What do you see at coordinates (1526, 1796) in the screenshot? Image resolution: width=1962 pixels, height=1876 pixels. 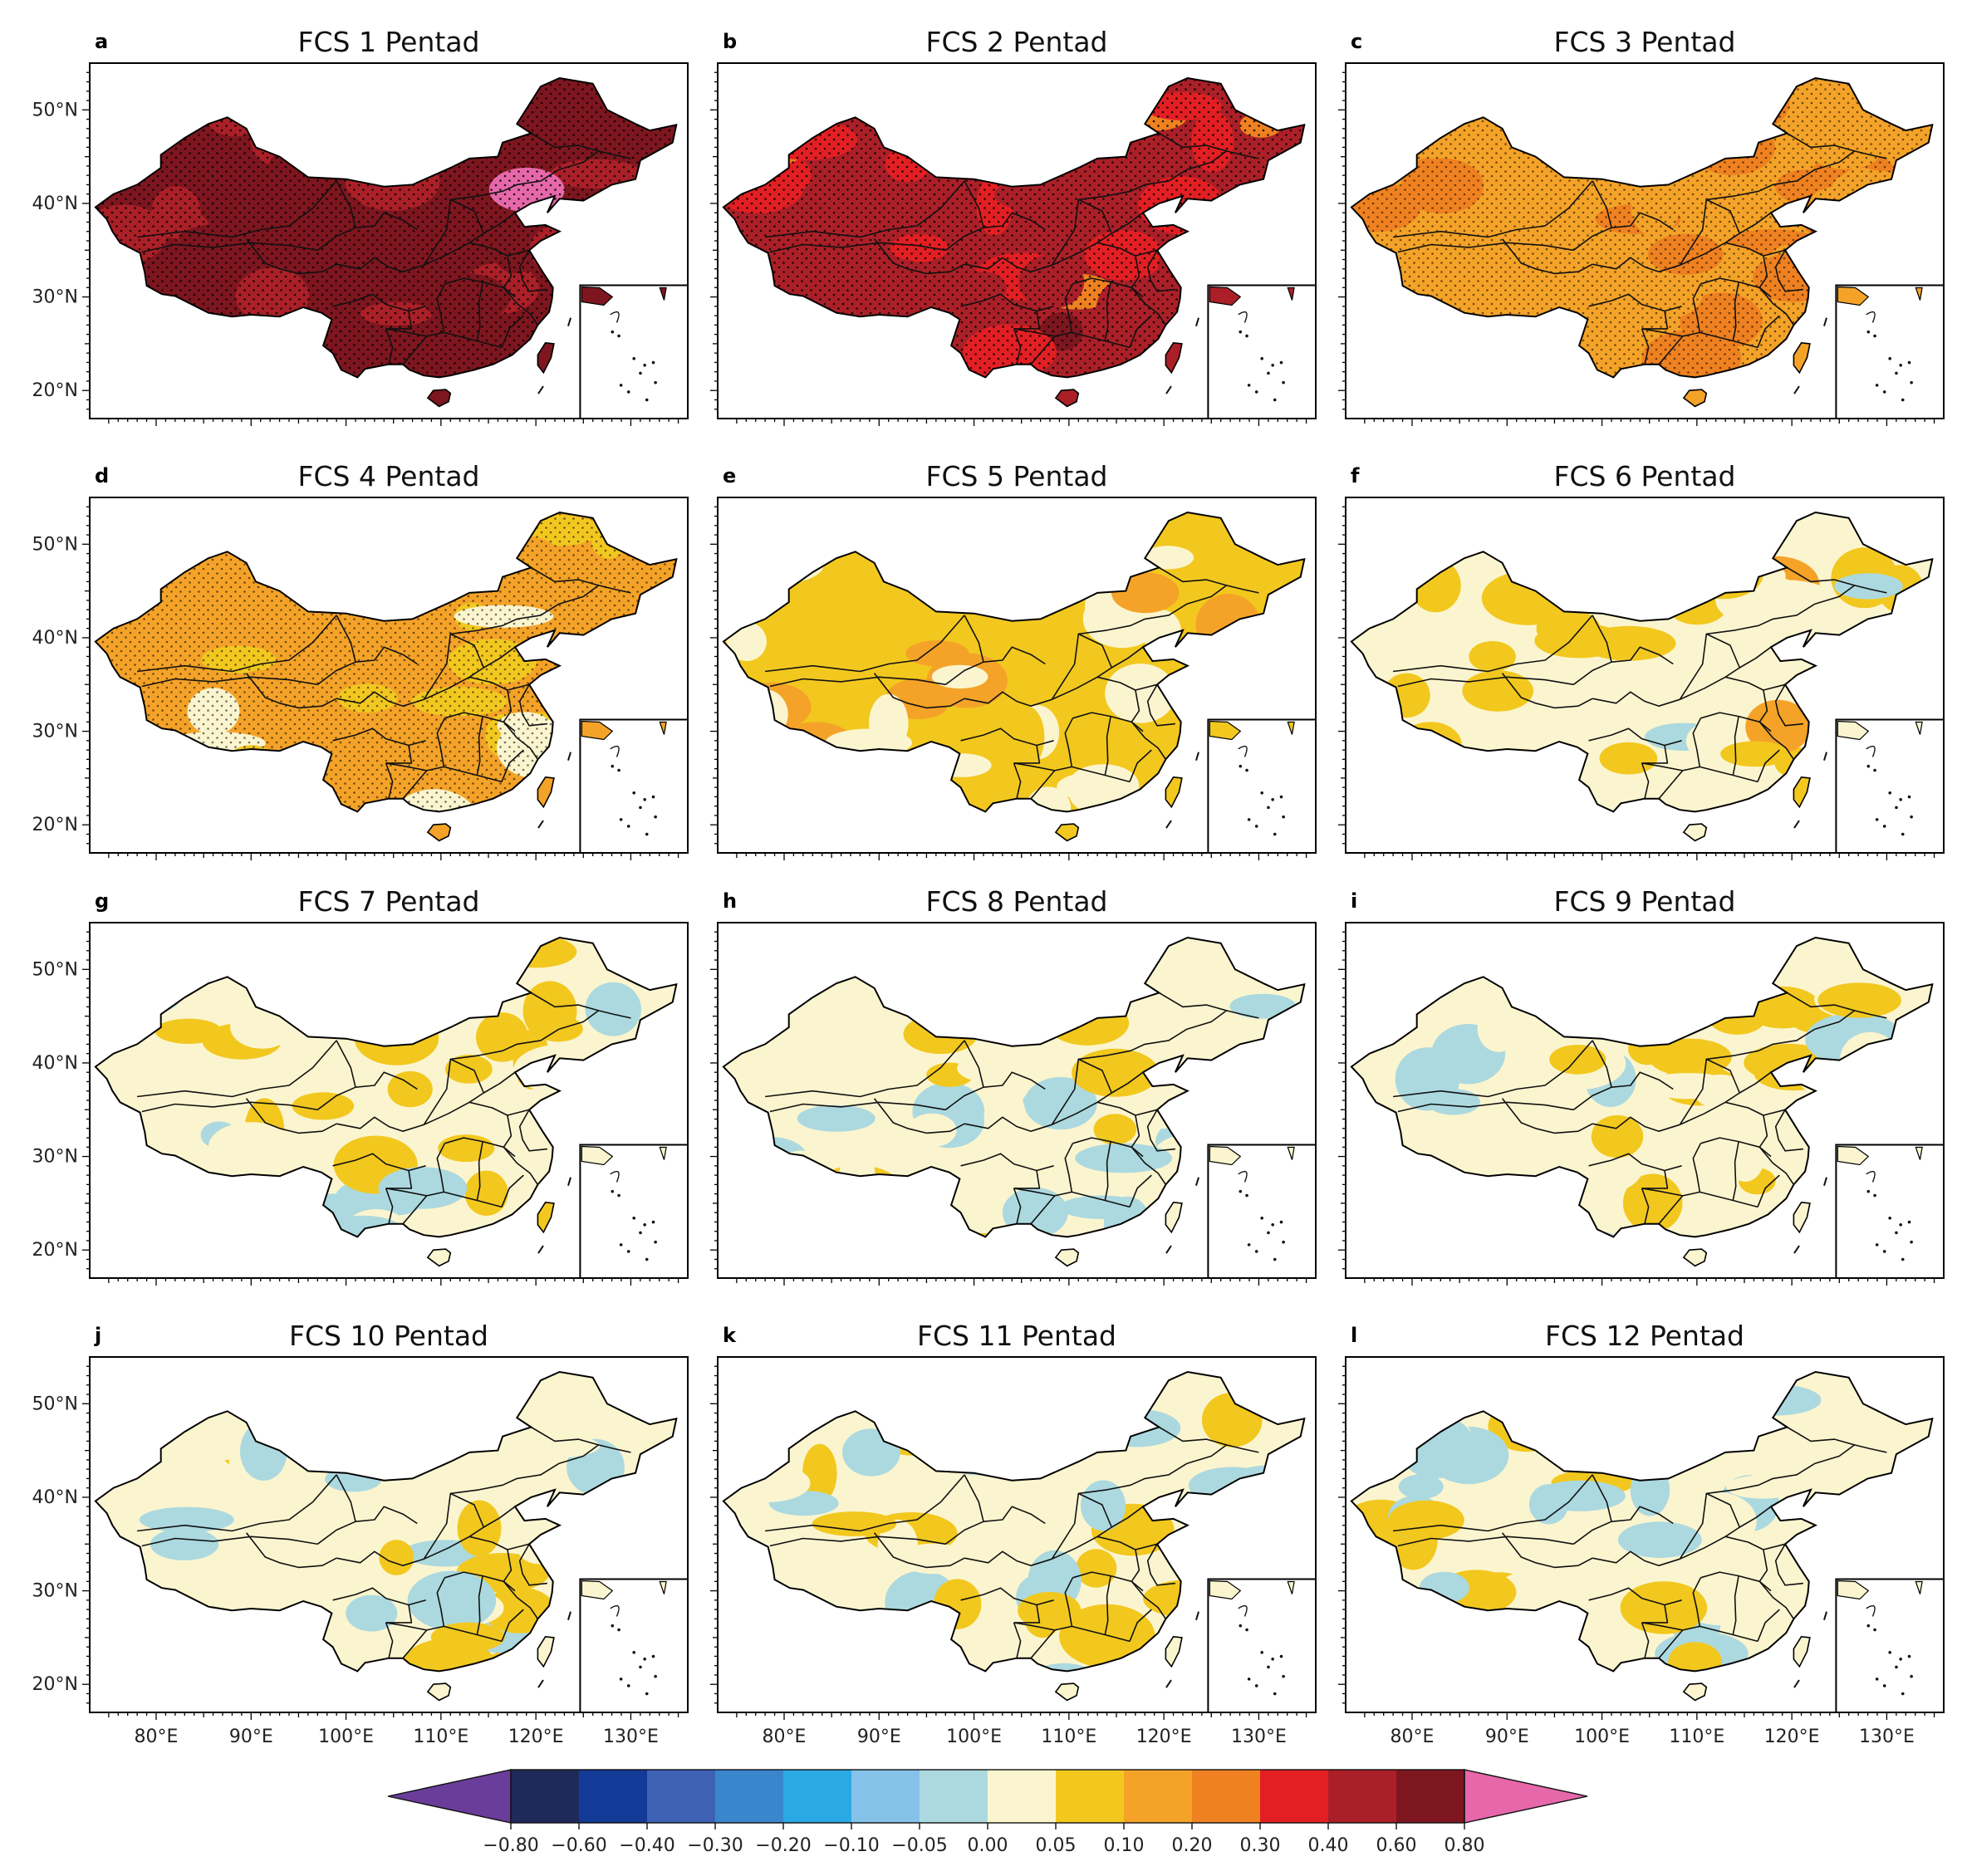 I see `colorbar-extend-high` at bounding box center [1526, 1796].